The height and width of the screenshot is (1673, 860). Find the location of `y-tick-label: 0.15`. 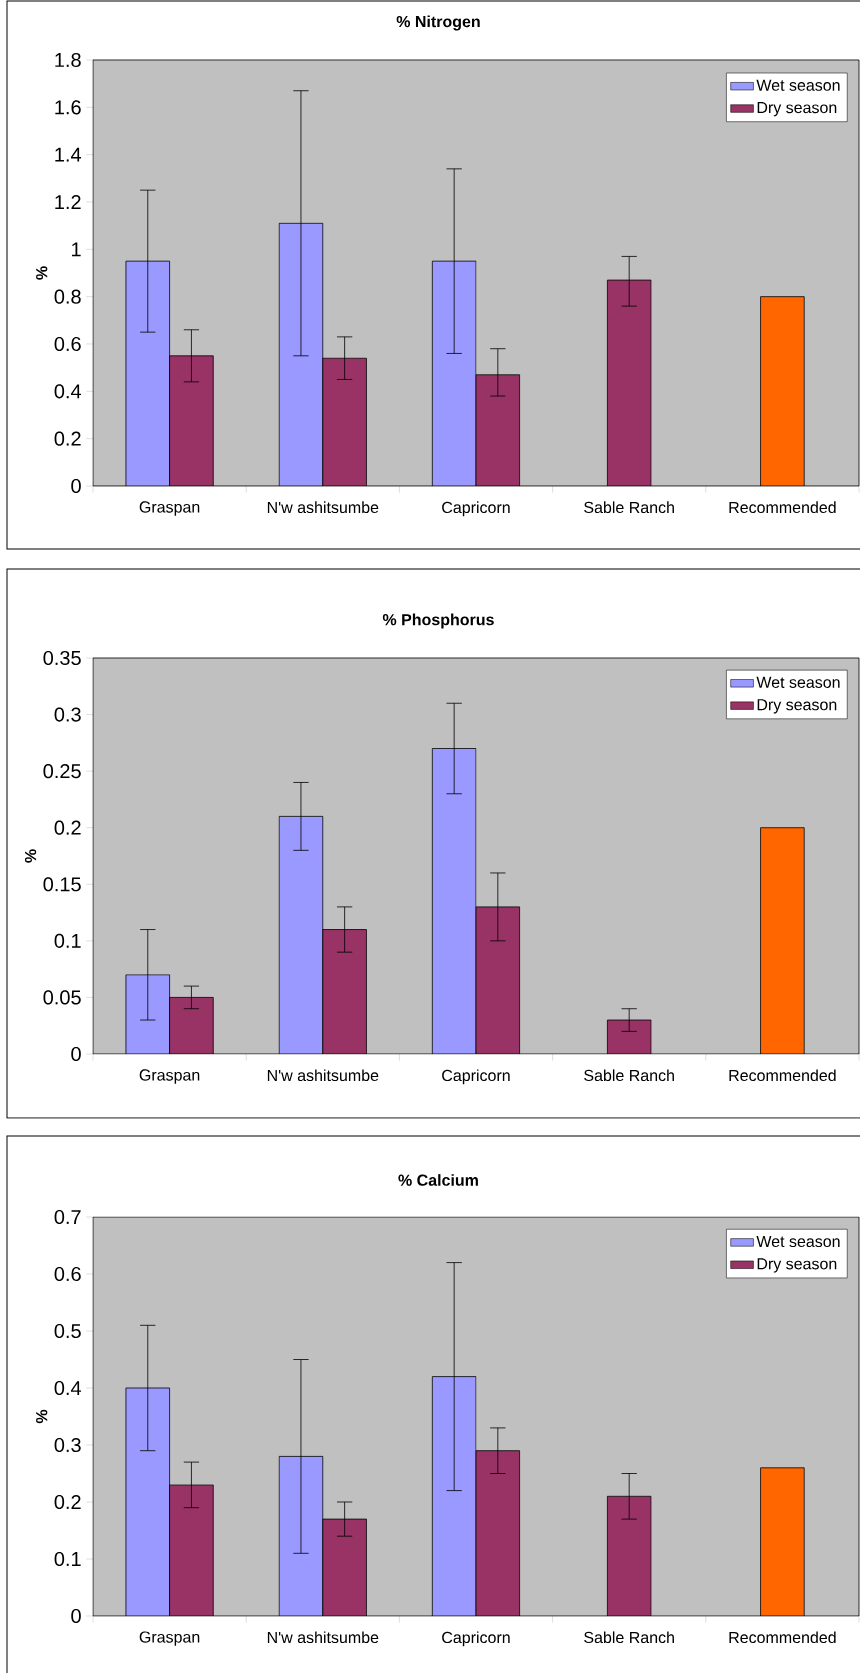

y-tick-label: 0.15 is located at coordinates (62, 884).